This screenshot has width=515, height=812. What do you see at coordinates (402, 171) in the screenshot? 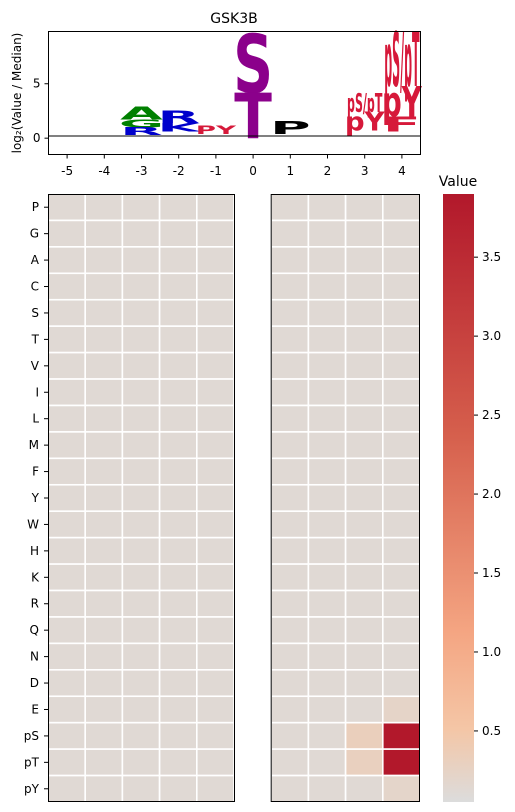
I see `logo-x-tick-label: 4` at bounding box center [402, 171].